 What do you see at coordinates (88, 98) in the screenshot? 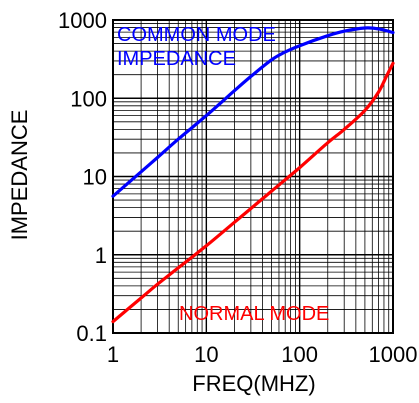
I see `y-tick-label: 100` at bounding box center [88, 98].